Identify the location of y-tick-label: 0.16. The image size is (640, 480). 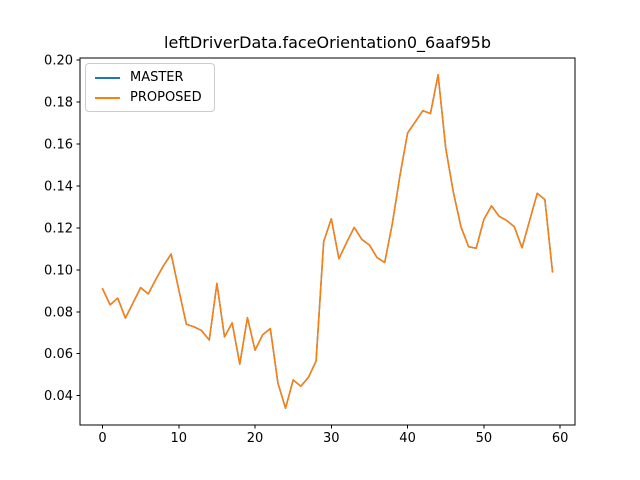
(58, 144).